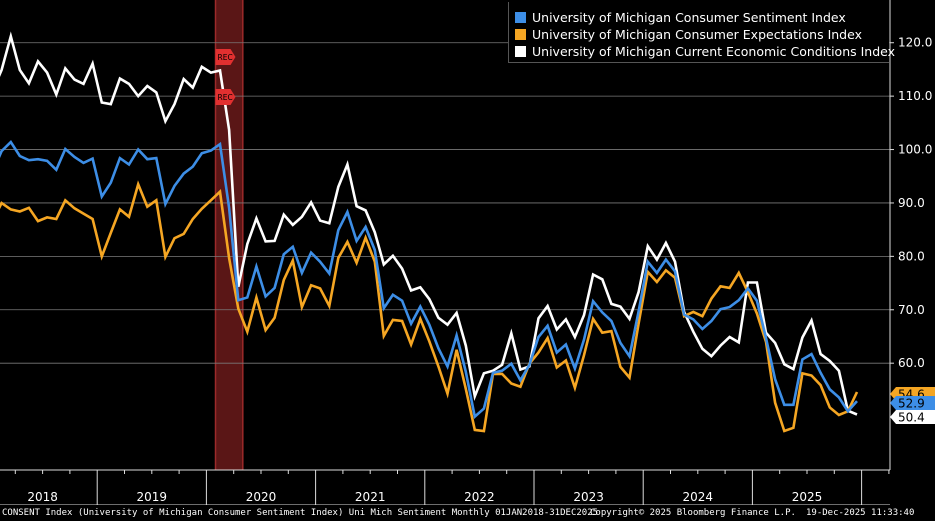 The image size is (935, 521). I want to click on x-tick-label: 2018, so click(42, 497).